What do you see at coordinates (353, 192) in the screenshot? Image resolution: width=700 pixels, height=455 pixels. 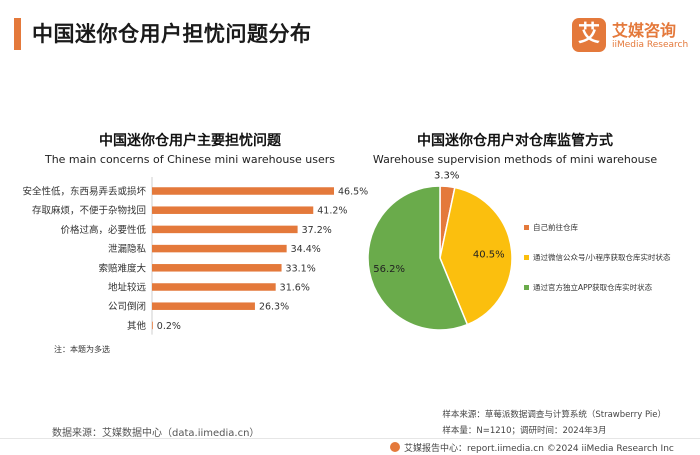 I see `value-label: 46.5%` at bounding box center [353, 192].